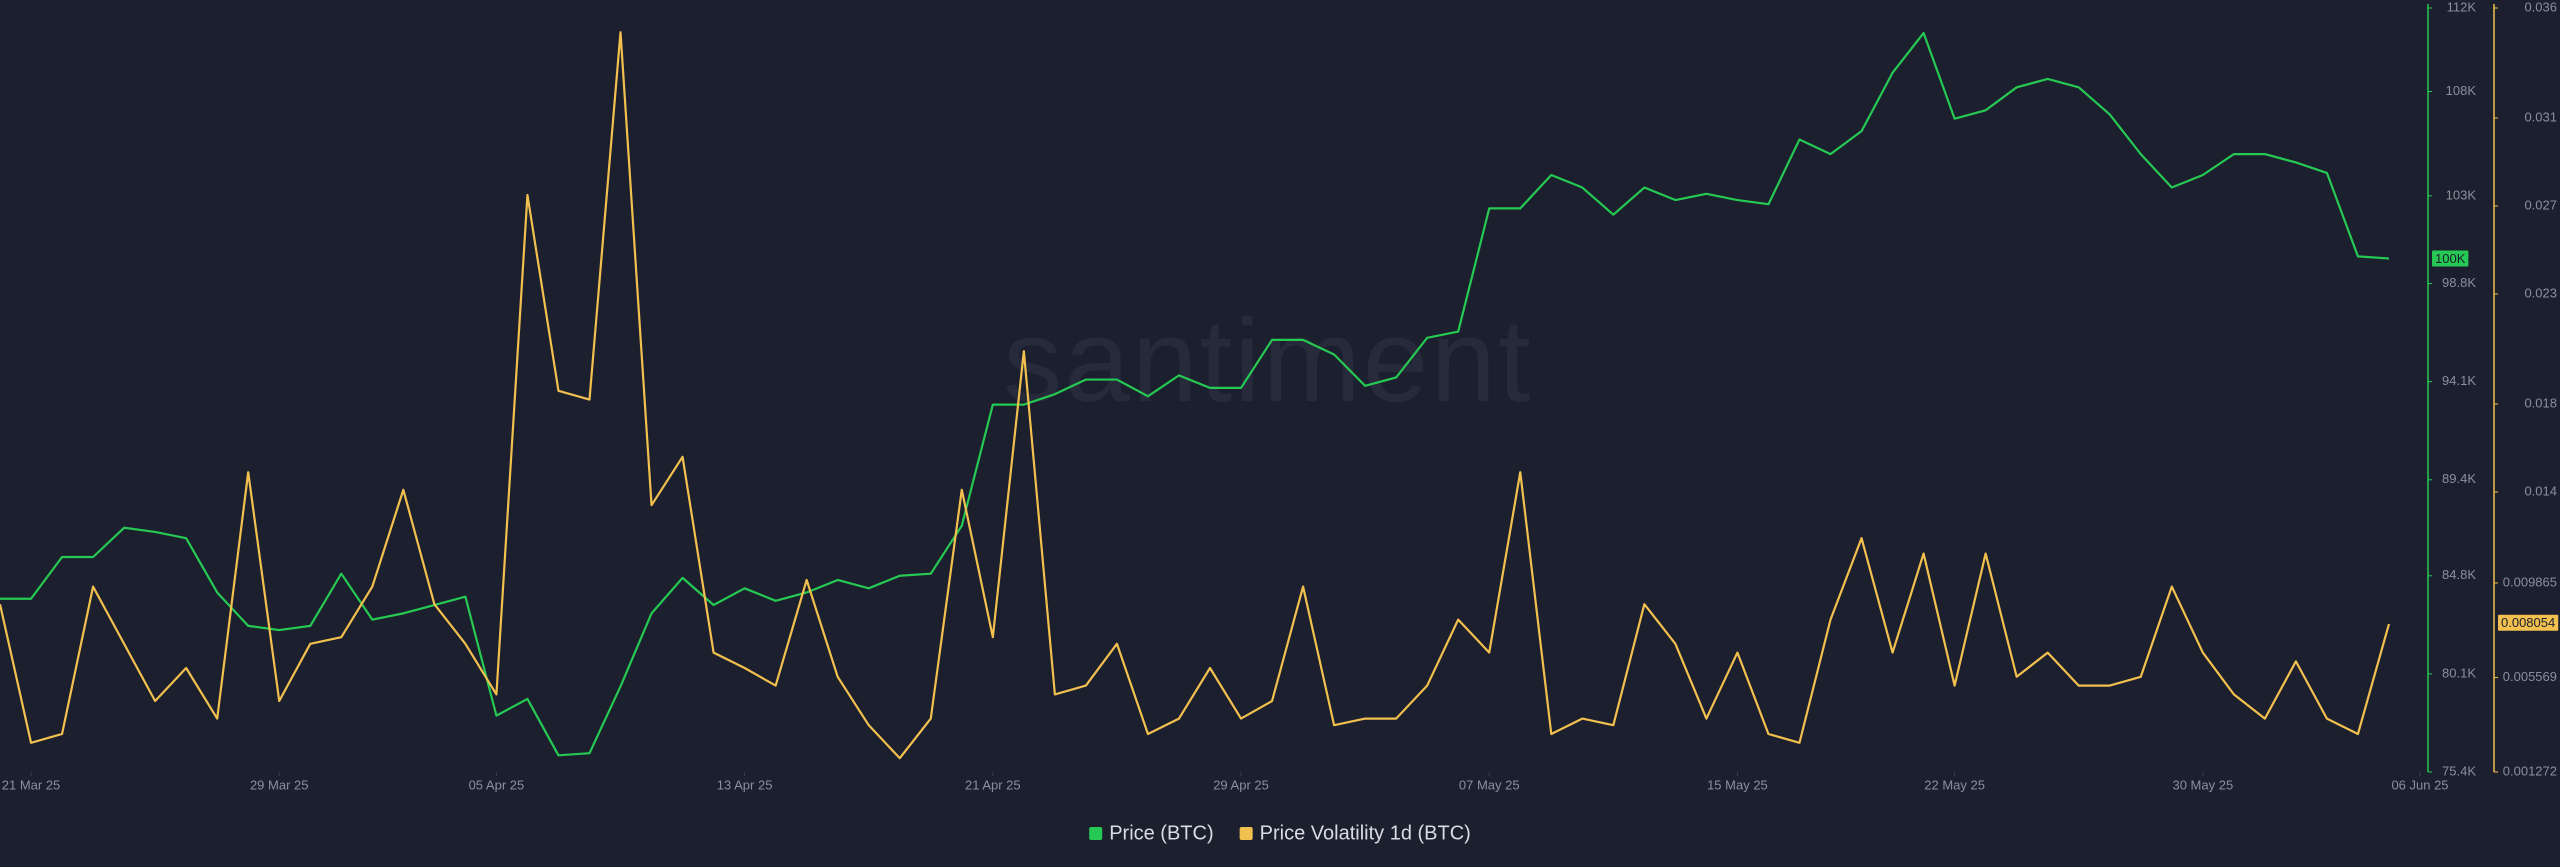 The width and height of the screenshot is (2560, 867). I want to click on x-tick-label: 29 Apr 25, so click(1241, 784).